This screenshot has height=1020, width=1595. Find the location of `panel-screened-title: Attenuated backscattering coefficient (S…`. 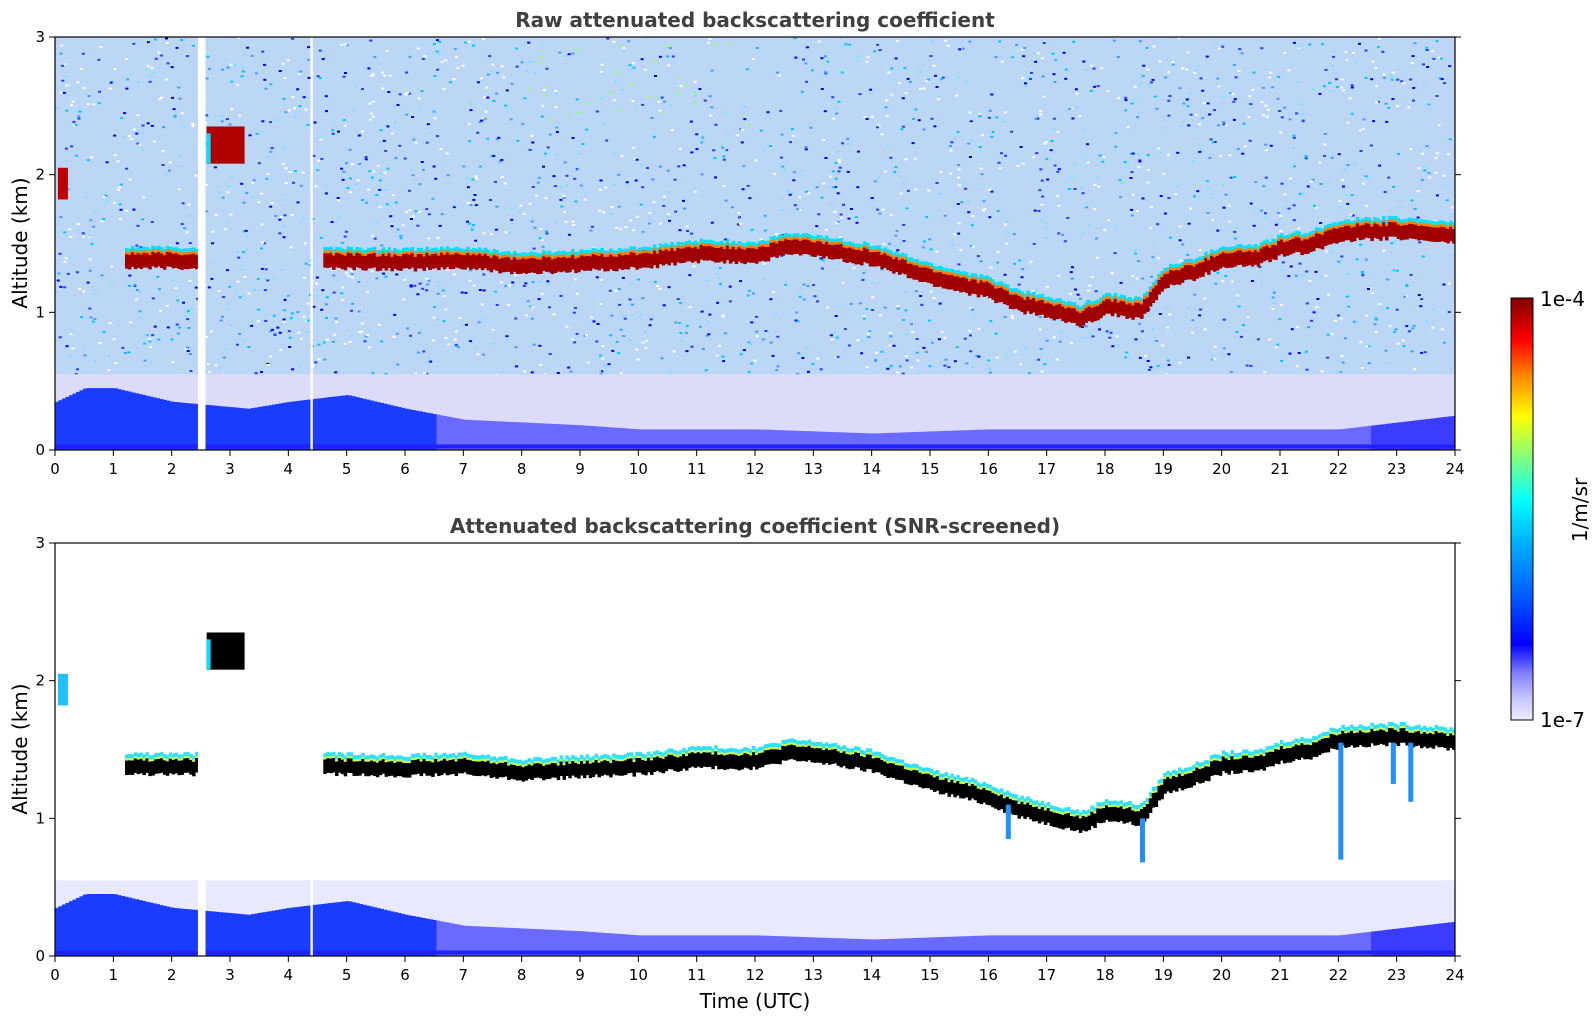

panel-screened-title: Attenuated backscattering coefficient (S… is located at coordinates (755, 526).